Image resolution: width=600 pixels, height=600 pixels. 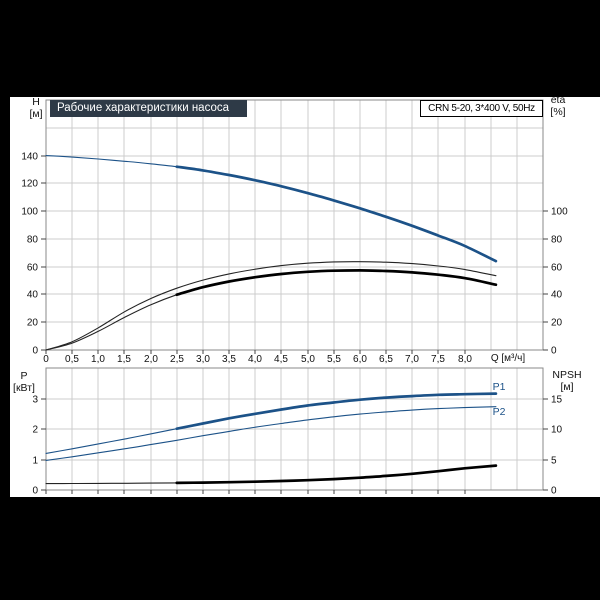 I want to click on pump-model-box: CRN 5-20, 3*400 V, 50Hz, so click(x=481, y=108).